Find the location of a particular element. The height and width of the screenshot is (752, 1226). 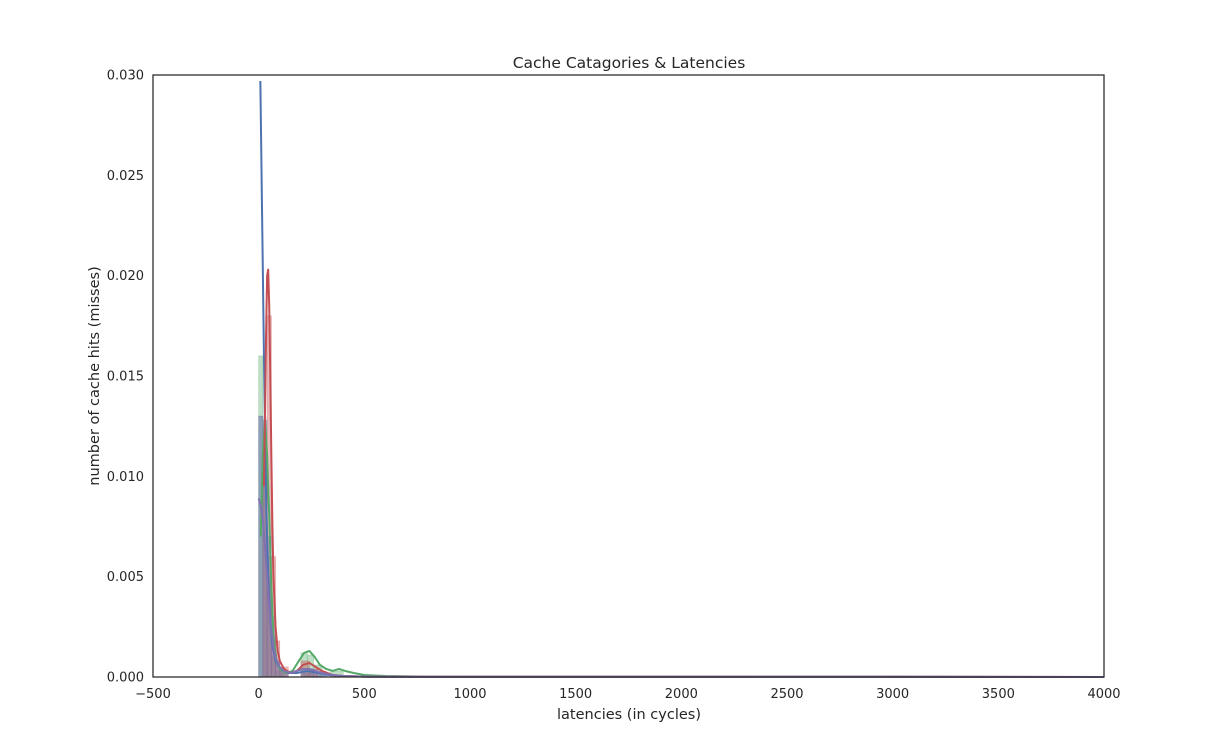

y-tick-label: 0.020 is located at coordinates (125, 276).